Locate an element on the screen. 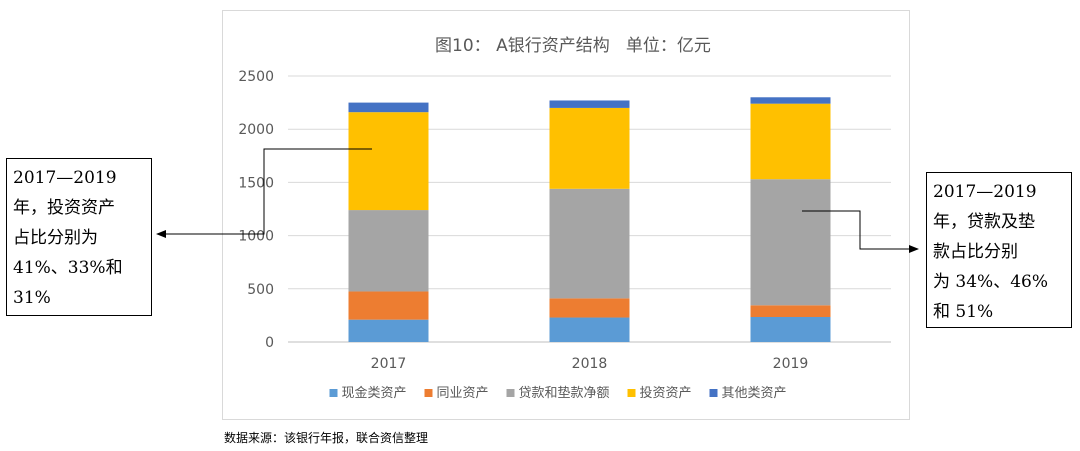 The width and height of the screenshot is (1080, 451). callout-right-line: 年，贷款及垫 is located at coordinates (984, 222).